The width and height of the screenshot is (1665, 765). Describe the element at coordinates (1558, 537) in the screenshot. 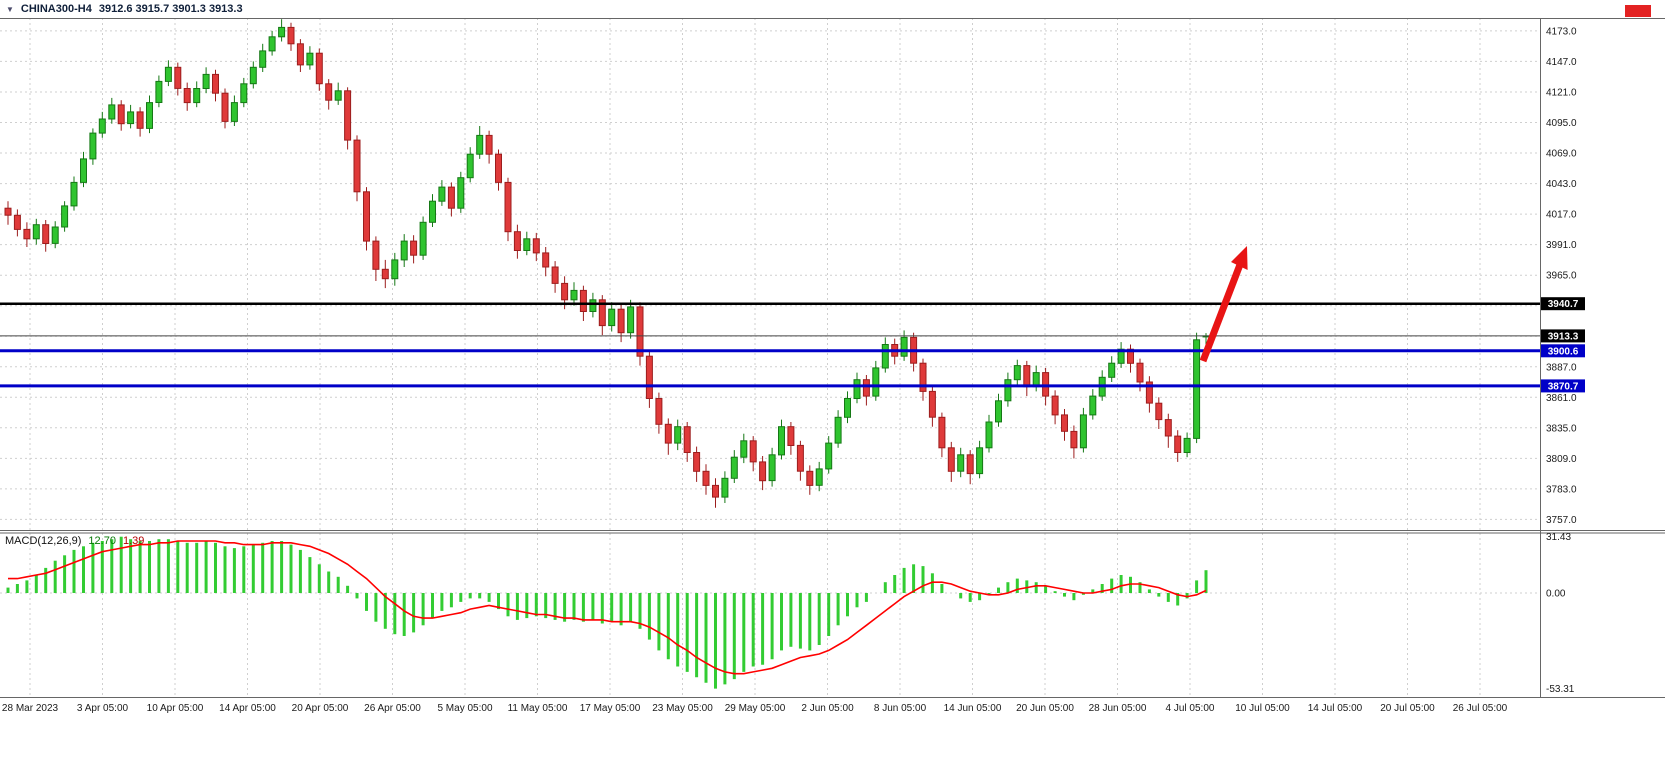

I see `svg-text: 31.43` at that location.